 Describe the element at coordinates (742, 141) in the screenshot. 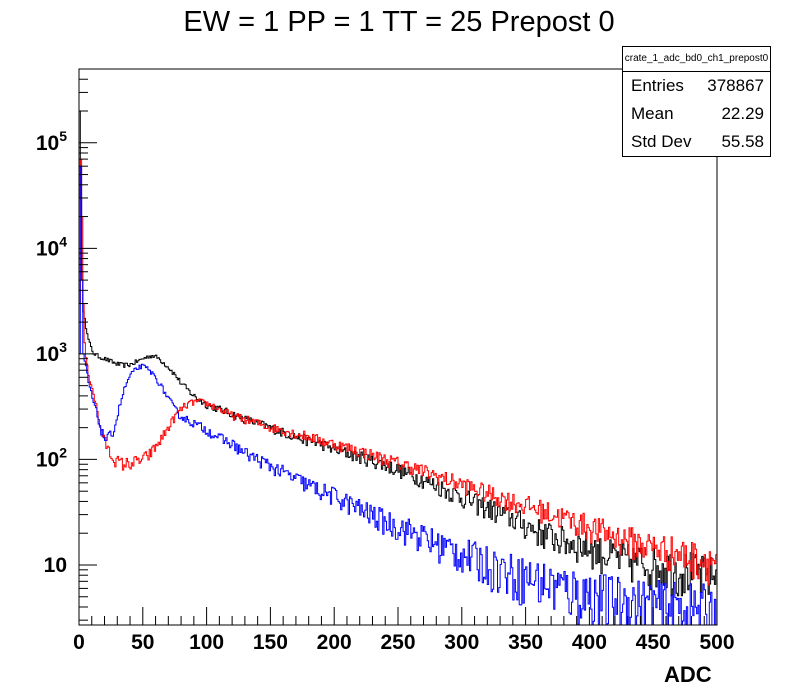

I see `stats-value: 55.58` at that location.